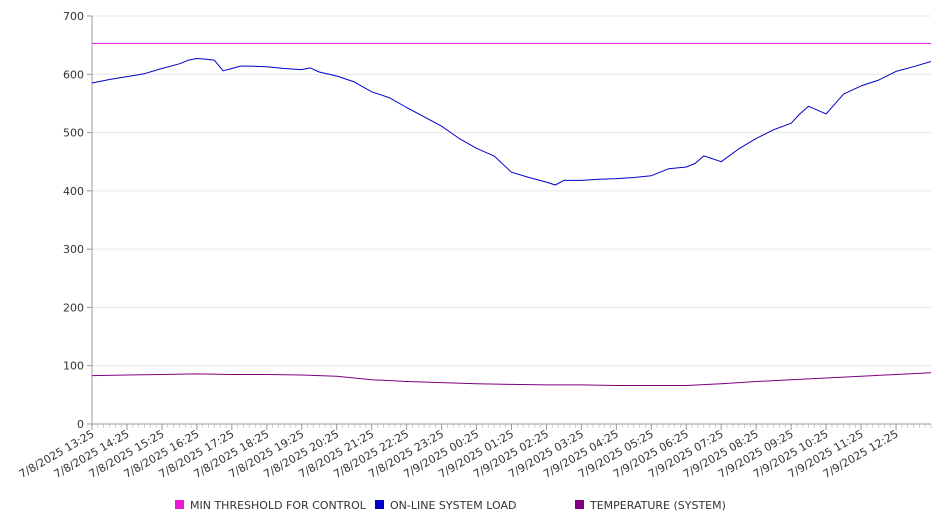 This screenshot has width=946, height=526. I want to click on legend-label: ON-LINE SYSTEM LOAD, so click(453, 505).